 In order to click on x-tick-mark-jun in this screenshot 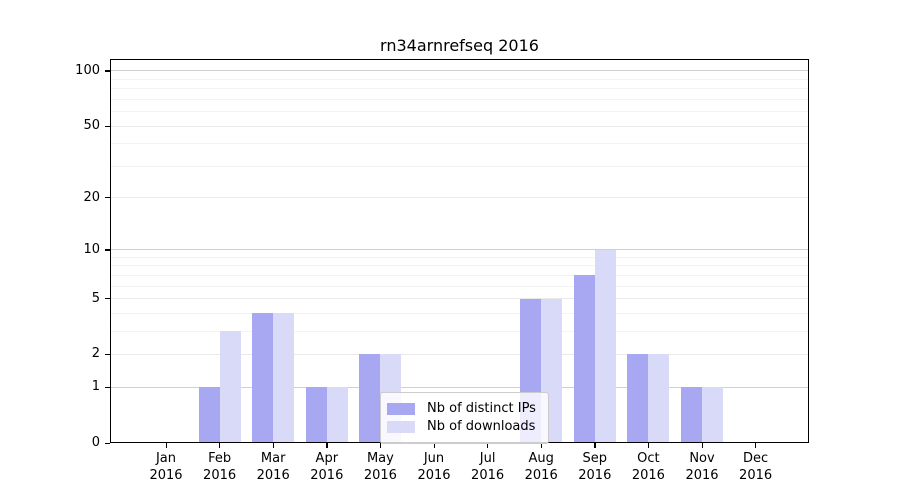, I will do `click(434, 445)`.